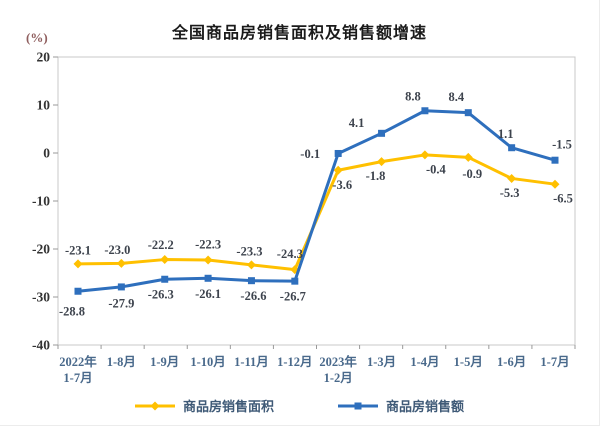 The height and width of the screenshot is (426, 600). Describe the element at coordinates (41, 249) in the screenshot. I see `y-axis-label: -20` at that location.